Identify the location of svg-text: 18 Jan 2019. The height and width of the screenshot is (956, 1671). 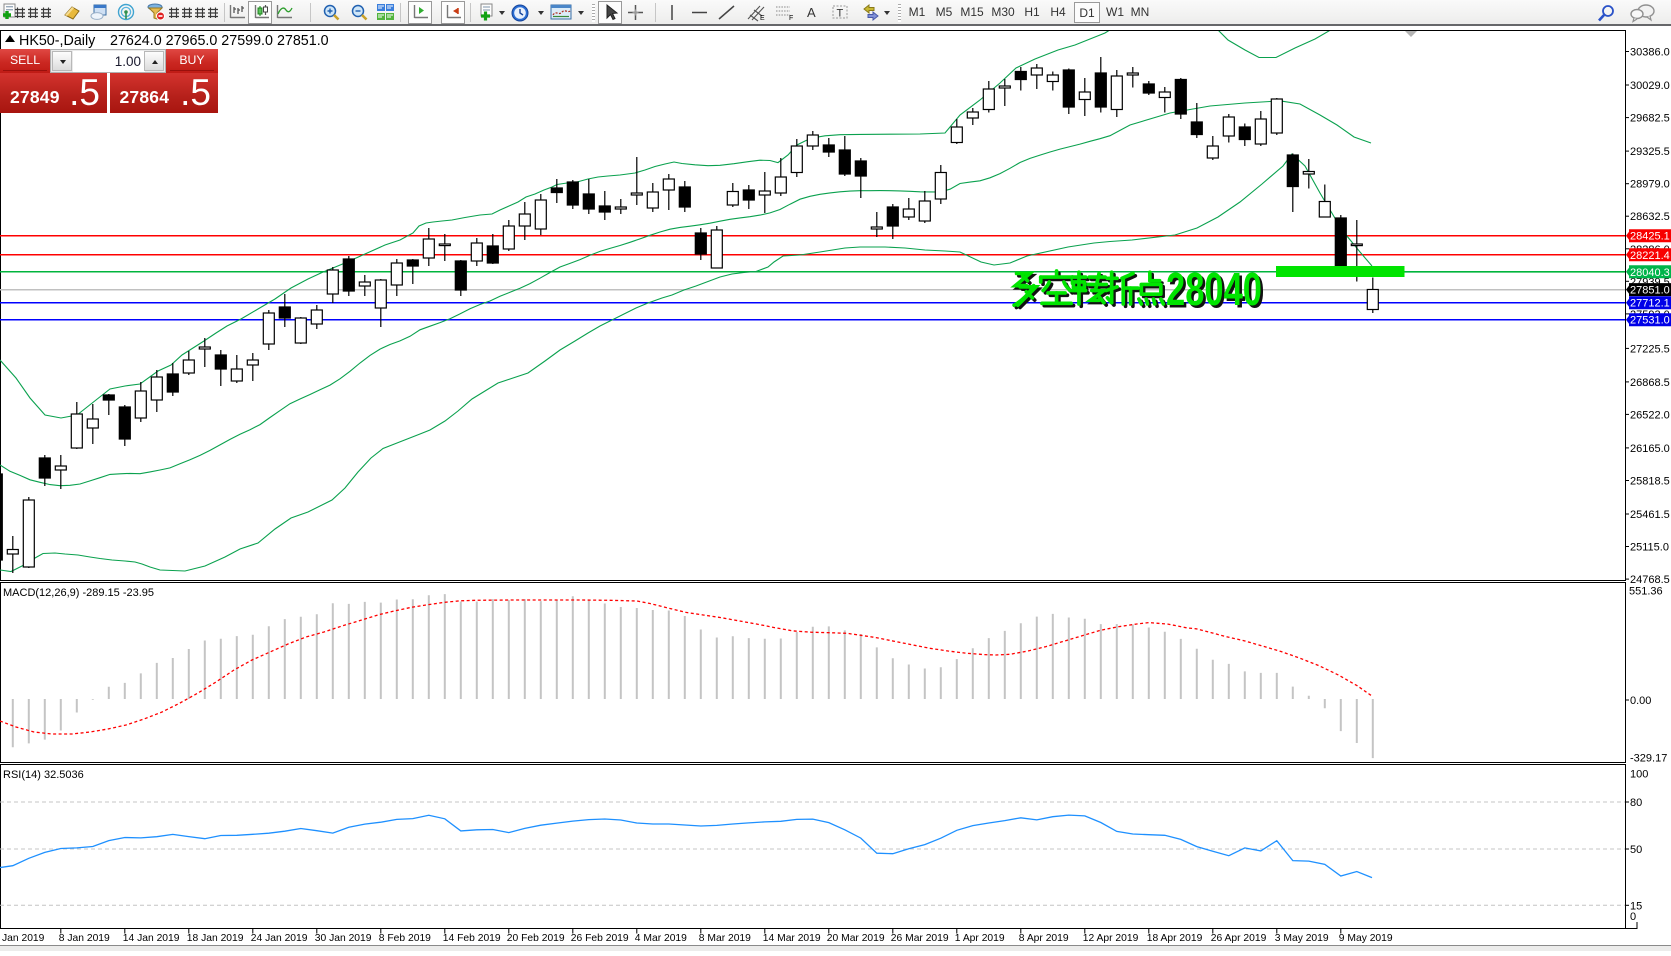
(215, 938).